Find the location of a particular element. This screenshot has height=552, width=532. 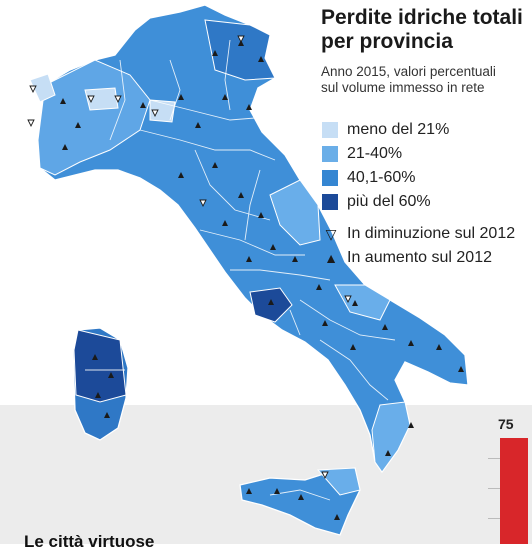

legend-label: più del 60% is located at coordinates (389, 201).